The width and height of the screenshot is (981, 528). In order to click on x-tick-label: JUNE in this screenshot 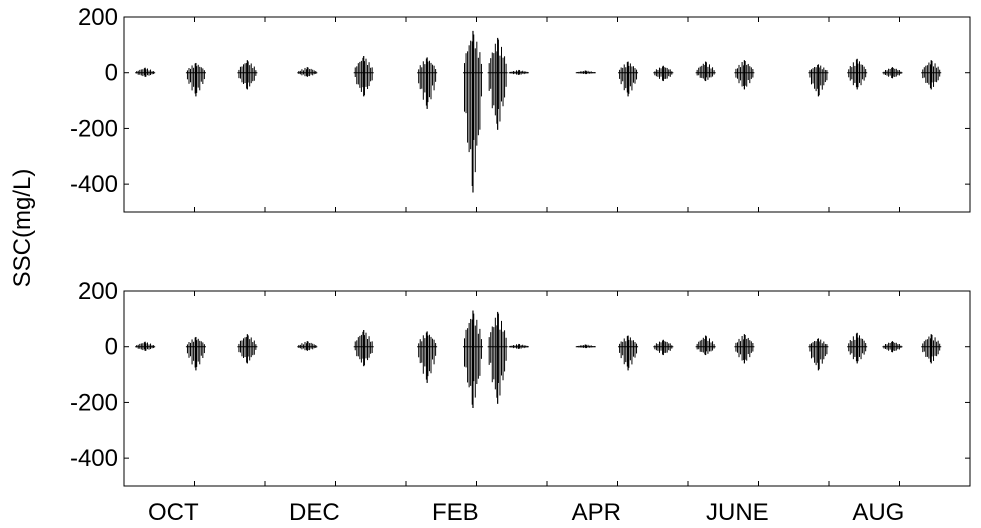, I will do `click(737, 512)`.